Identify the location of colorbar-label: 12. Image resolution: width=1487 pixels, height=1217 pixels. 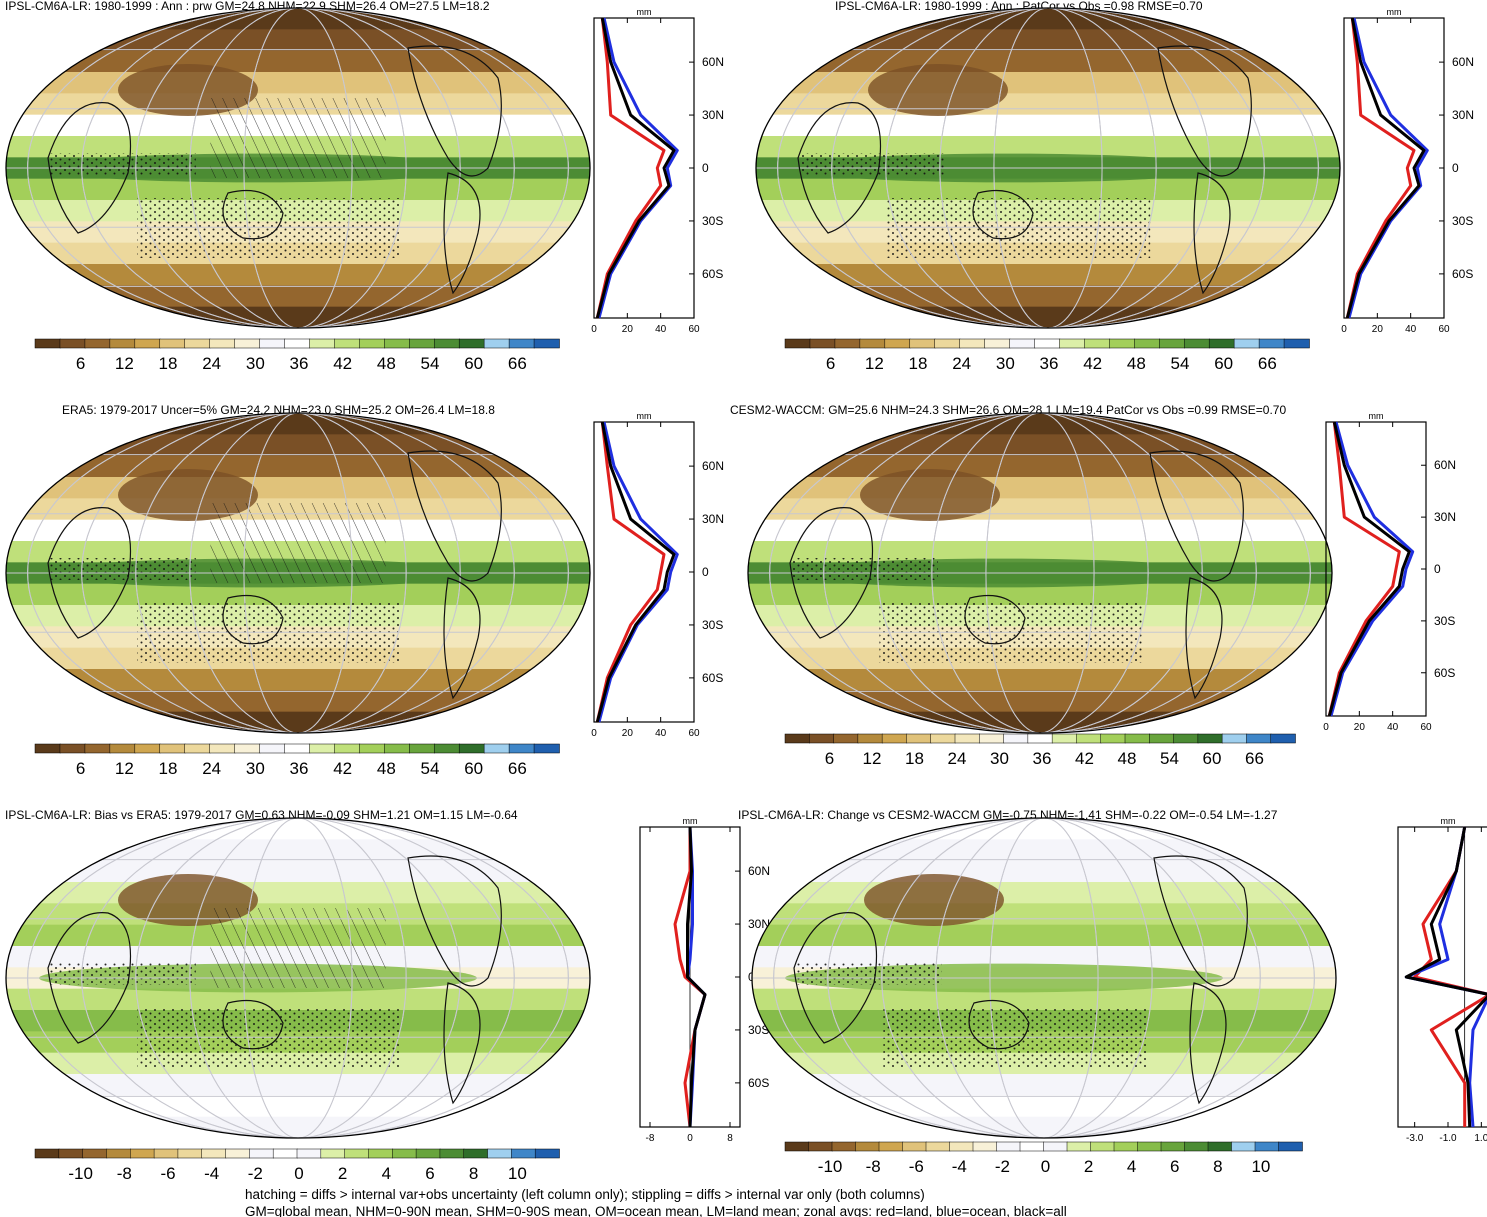
(124, 363).